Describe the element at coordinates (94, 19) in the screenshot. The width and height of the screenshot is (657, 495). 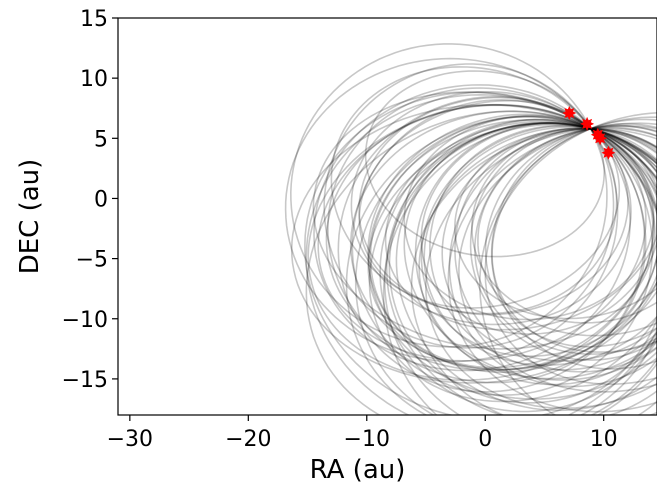
I see `y-tick-label: 15` at that location.